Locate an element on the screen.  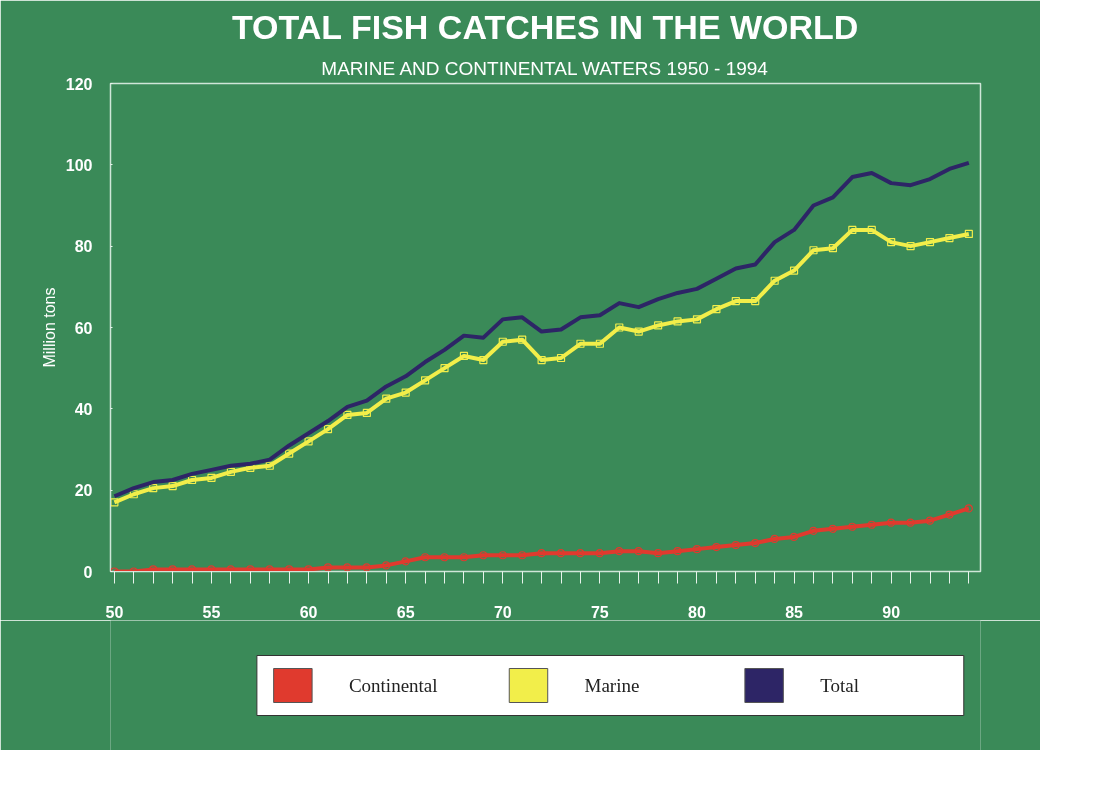
x-tick-label: 60 is located at coordinates (308, 612).